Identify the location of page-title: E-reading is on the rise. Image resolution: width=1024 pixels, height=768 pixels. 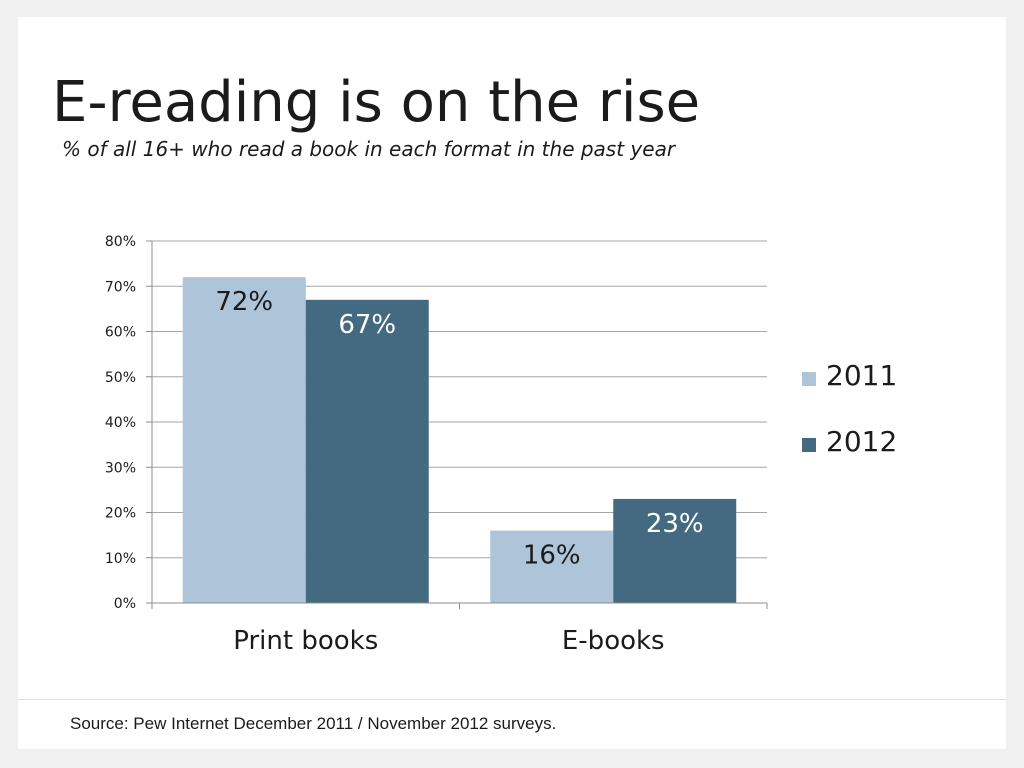
(376, 102).